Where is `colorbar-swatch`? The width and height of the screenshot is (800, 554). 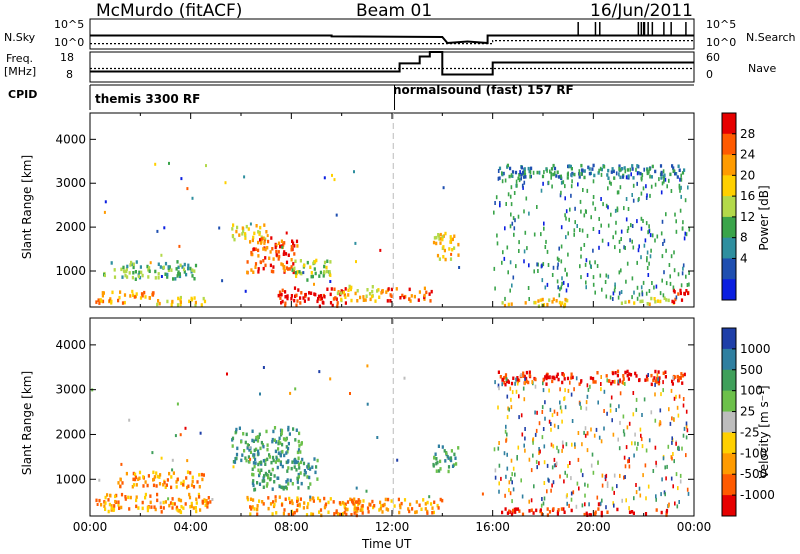 colorbar-swatch is located at coordinates (729, 359).